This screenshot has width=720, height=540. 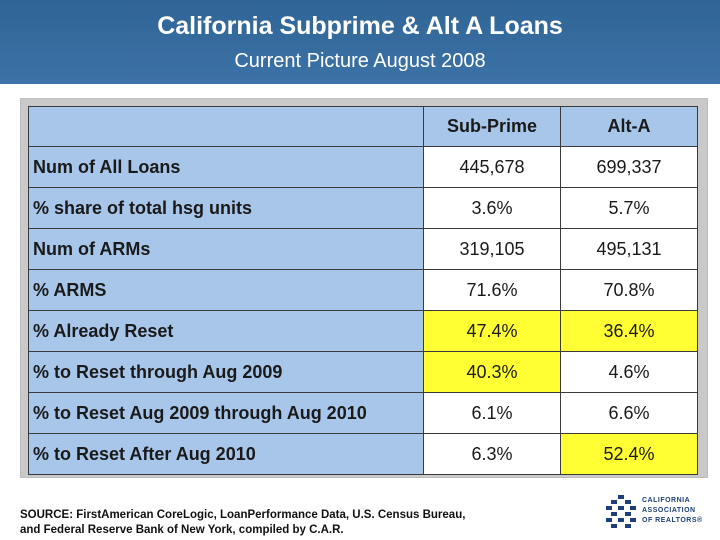 I want to click on alt-a-value: 4.6%, so click(x=629, y=372).